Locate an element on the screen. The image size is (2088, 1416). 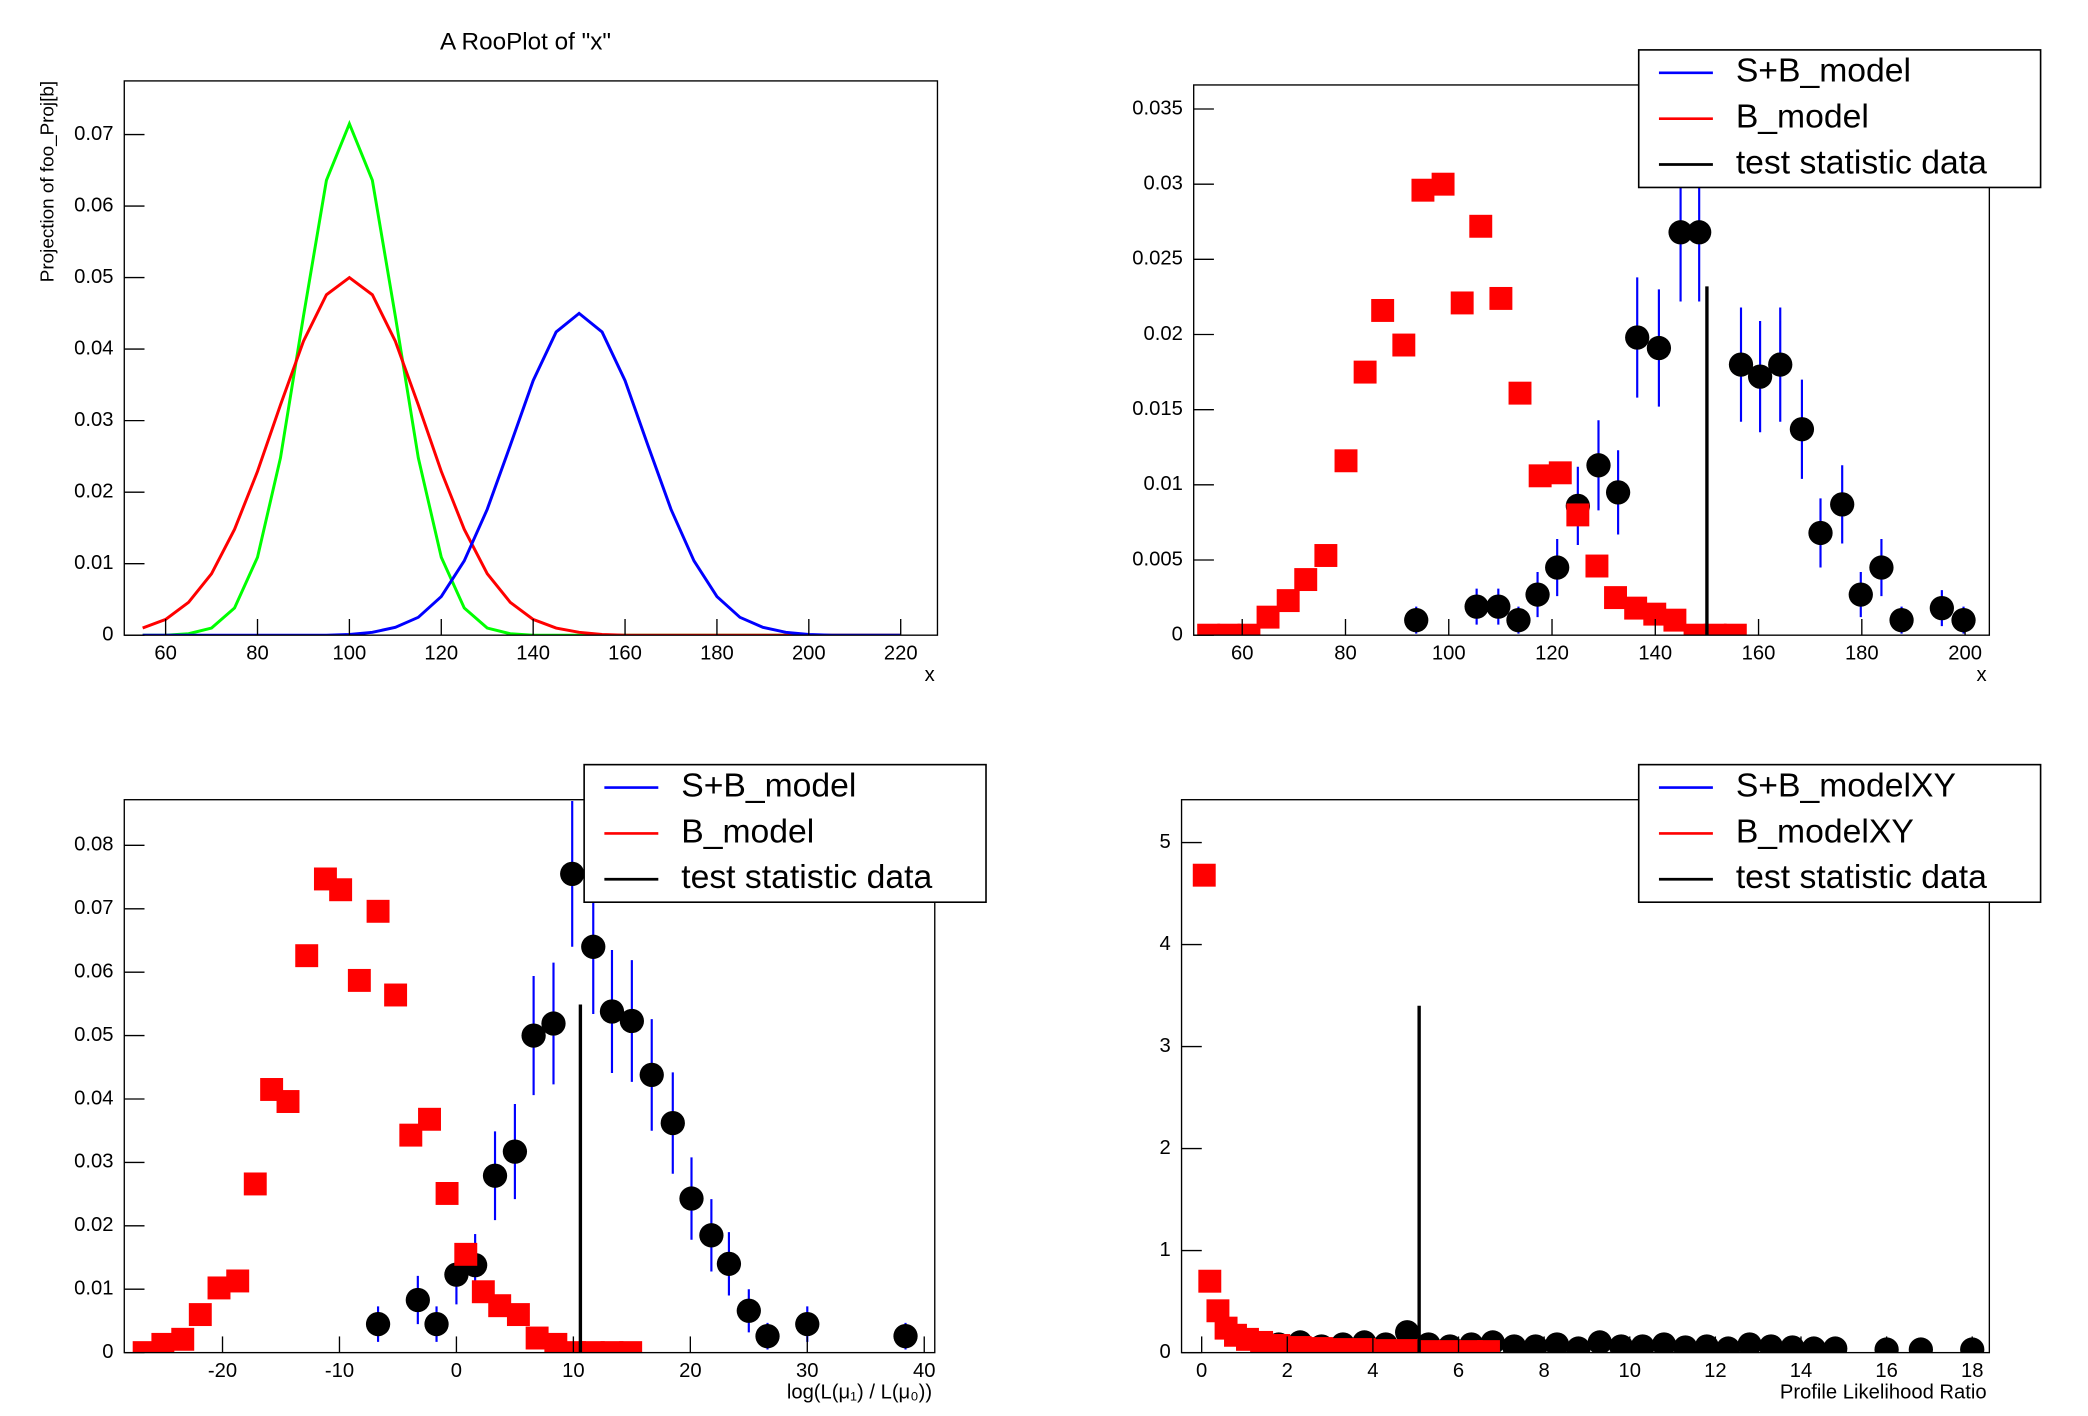
y-tick-label: 0.05 is located at coordinates (93, 1035).